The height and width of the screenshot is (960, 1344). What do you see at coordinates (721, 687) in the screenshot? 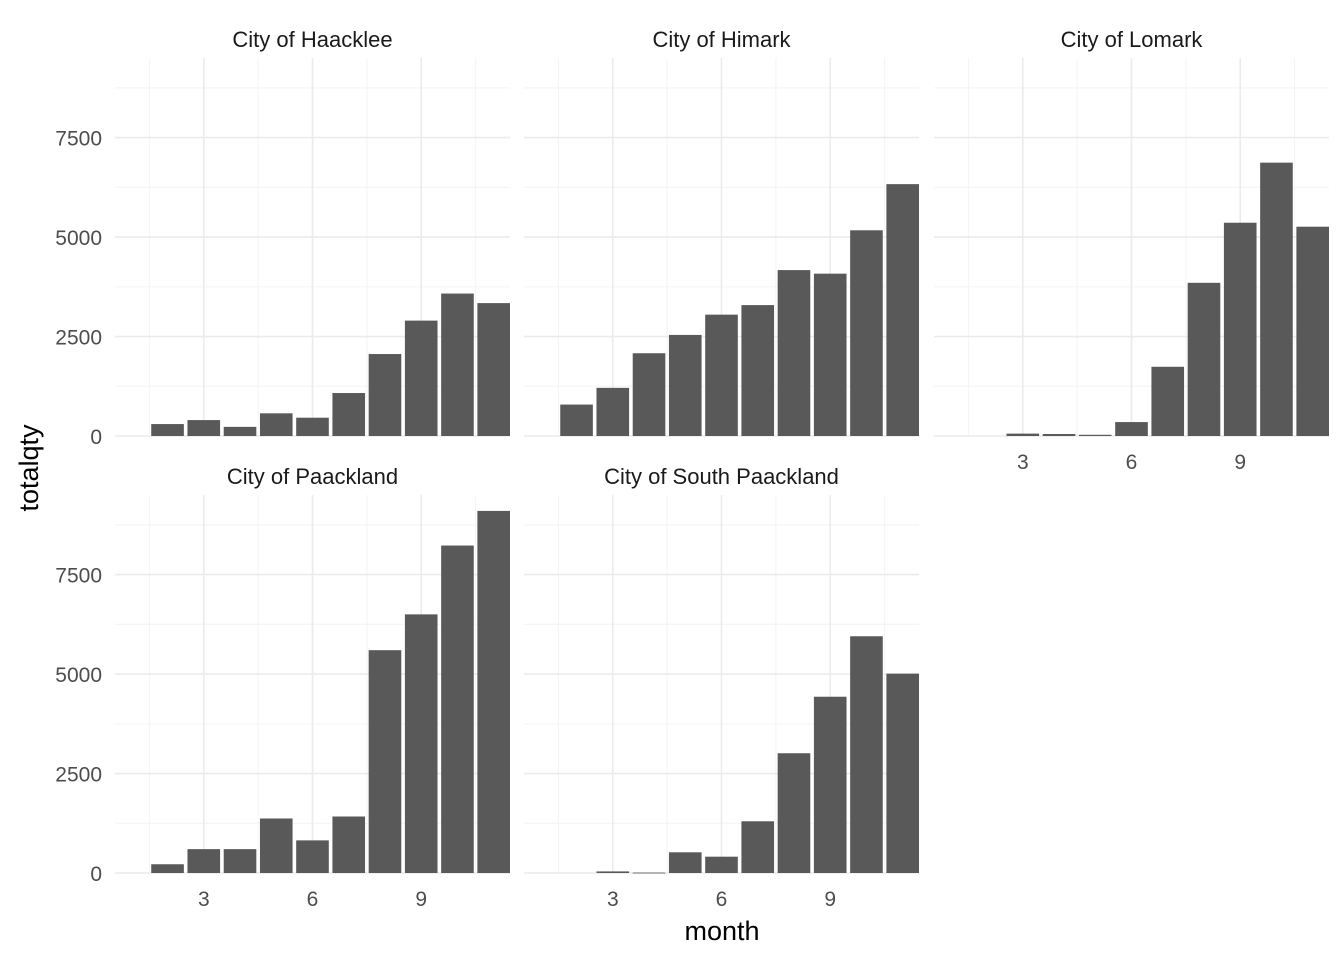
I see `facet-panel: City of South Paackland 3 6 9` at bounding box center [721, 687].